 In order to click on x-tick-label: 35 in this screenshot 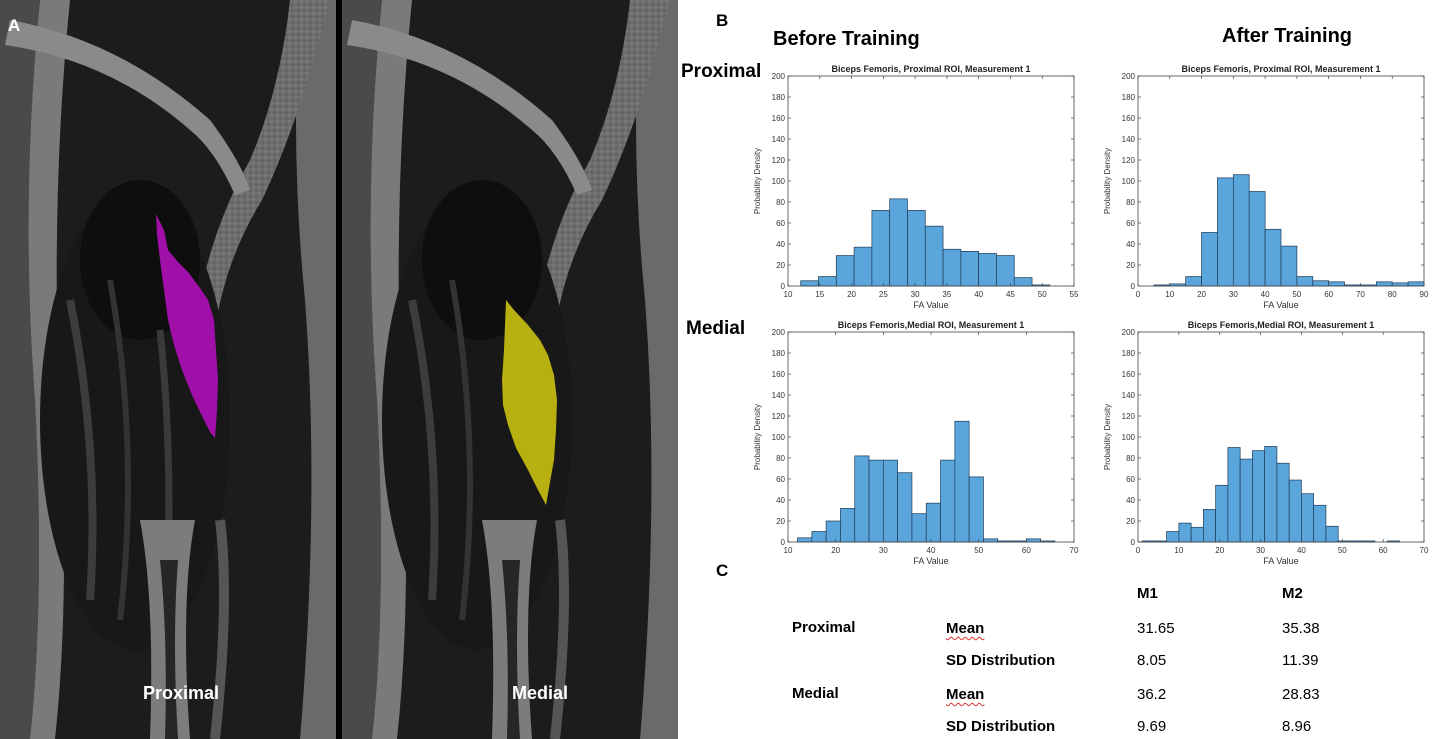, I will do `click(946, 294)`.